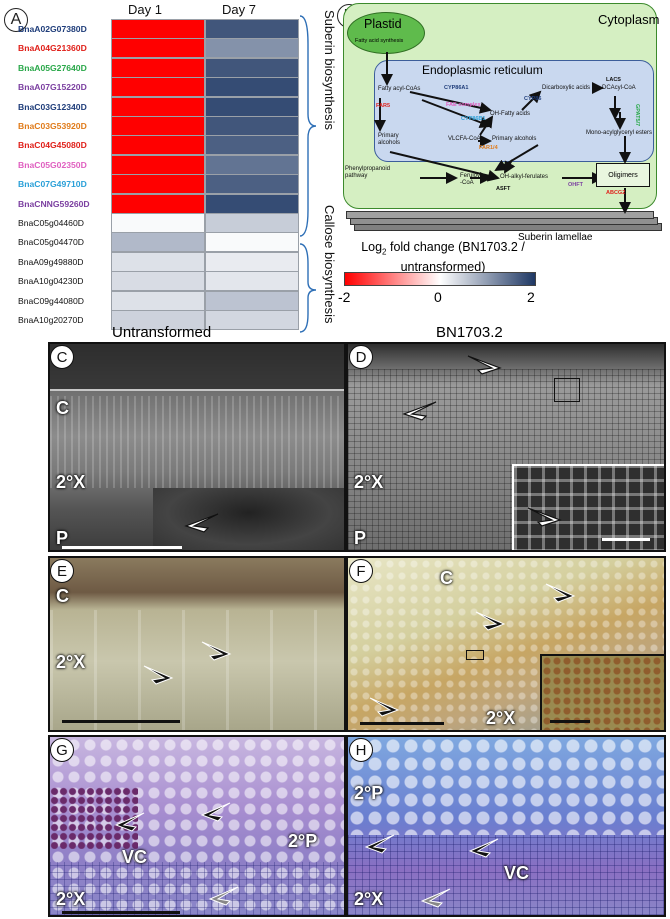 The width and height of the screenshot is (670, 919). Describe the element at coordinates (471, 179) in the screenshot. I see `node-feruloyl-coa: Feruloyl -CoA` at that location.